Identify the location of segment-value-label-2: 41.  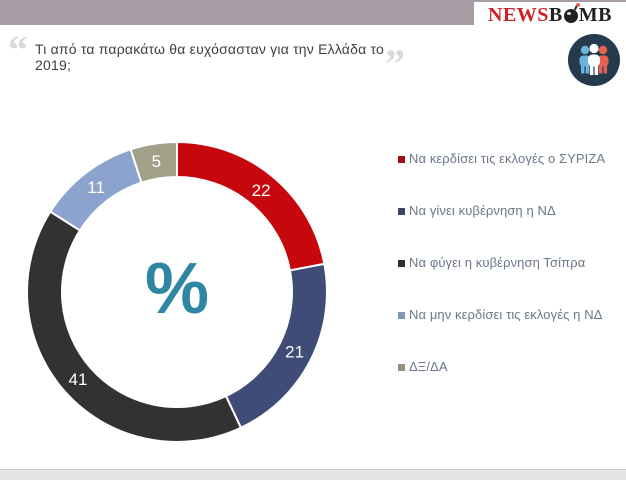
(78, 379).